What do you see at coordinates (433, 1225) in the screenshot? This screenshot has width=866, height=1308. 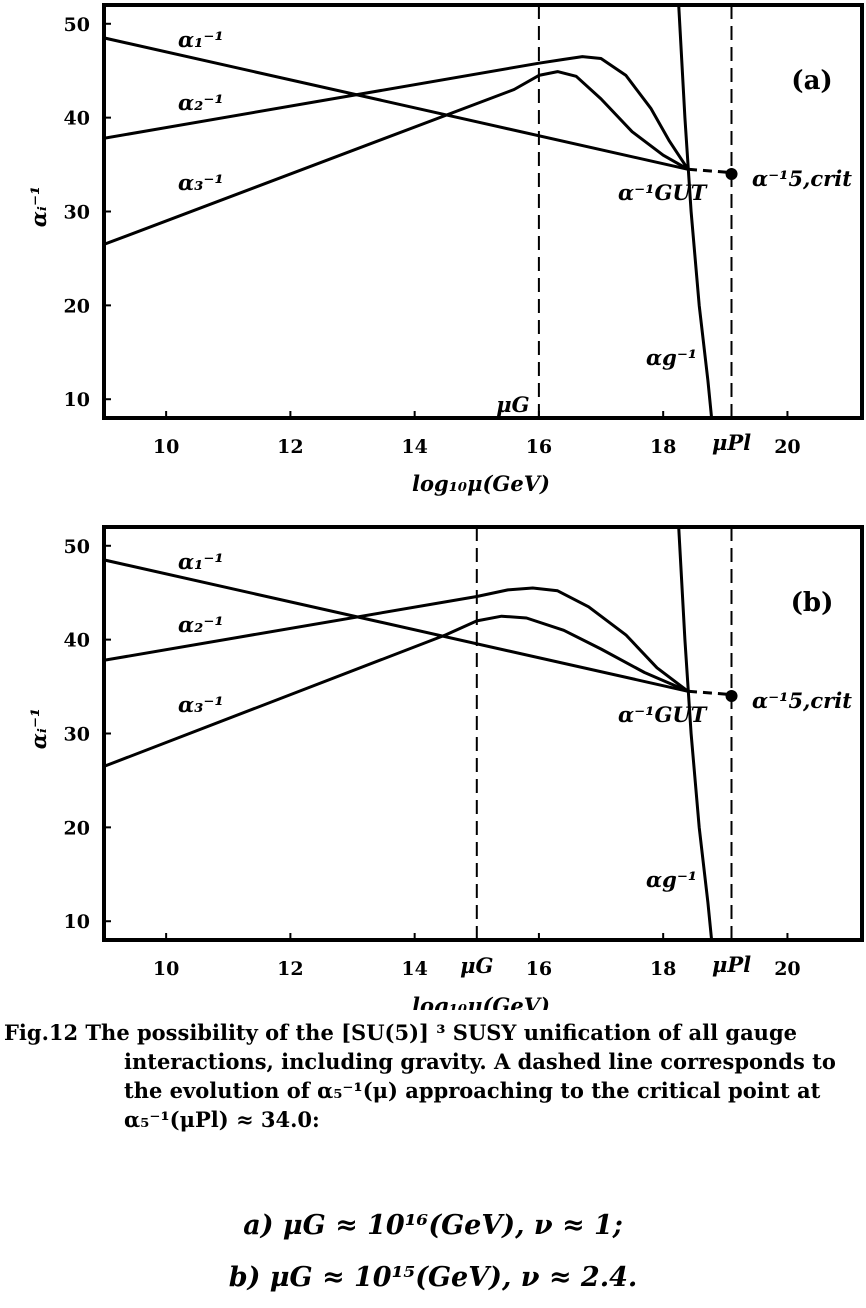 I see `formula-a: a) μG ≈ 10¹⁶(GeV), ν ≈ 1;` at bounding box center [433, 1225].